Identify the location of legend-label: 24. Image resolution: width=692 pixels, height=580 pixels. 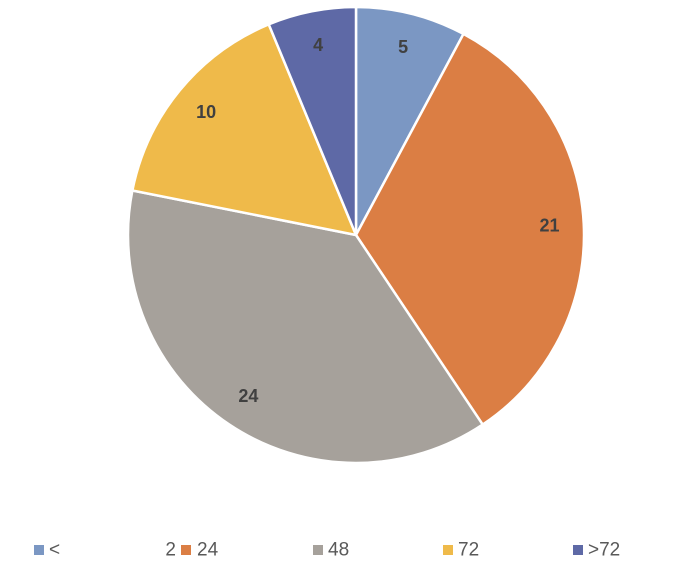
(208, 550).